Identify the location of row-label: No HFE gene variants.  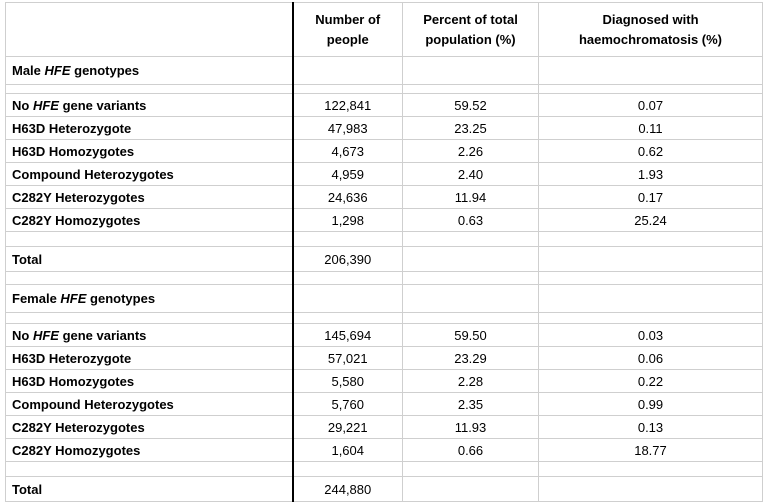
(149, 105).